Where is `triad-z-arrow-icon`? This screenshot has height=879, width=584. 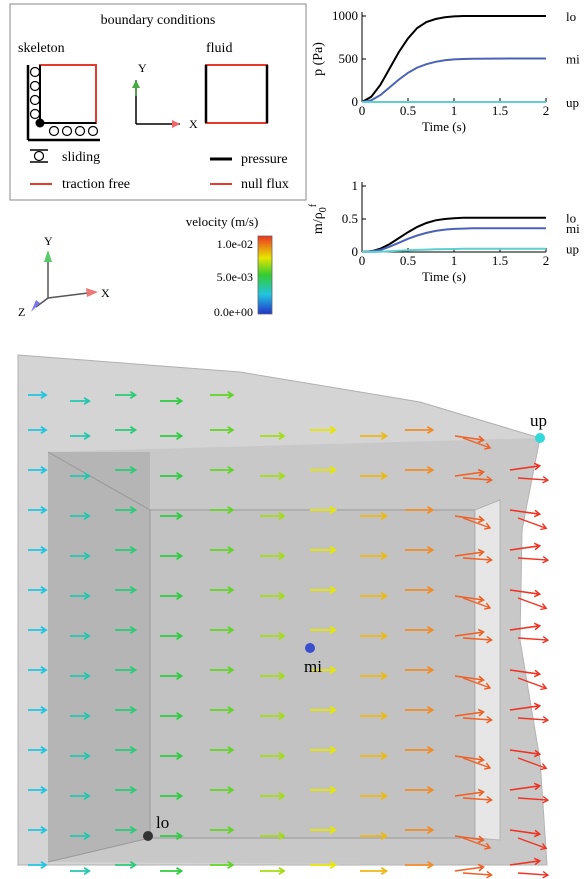 triad-z-arrow-icon is located at coordinates (35, 306).